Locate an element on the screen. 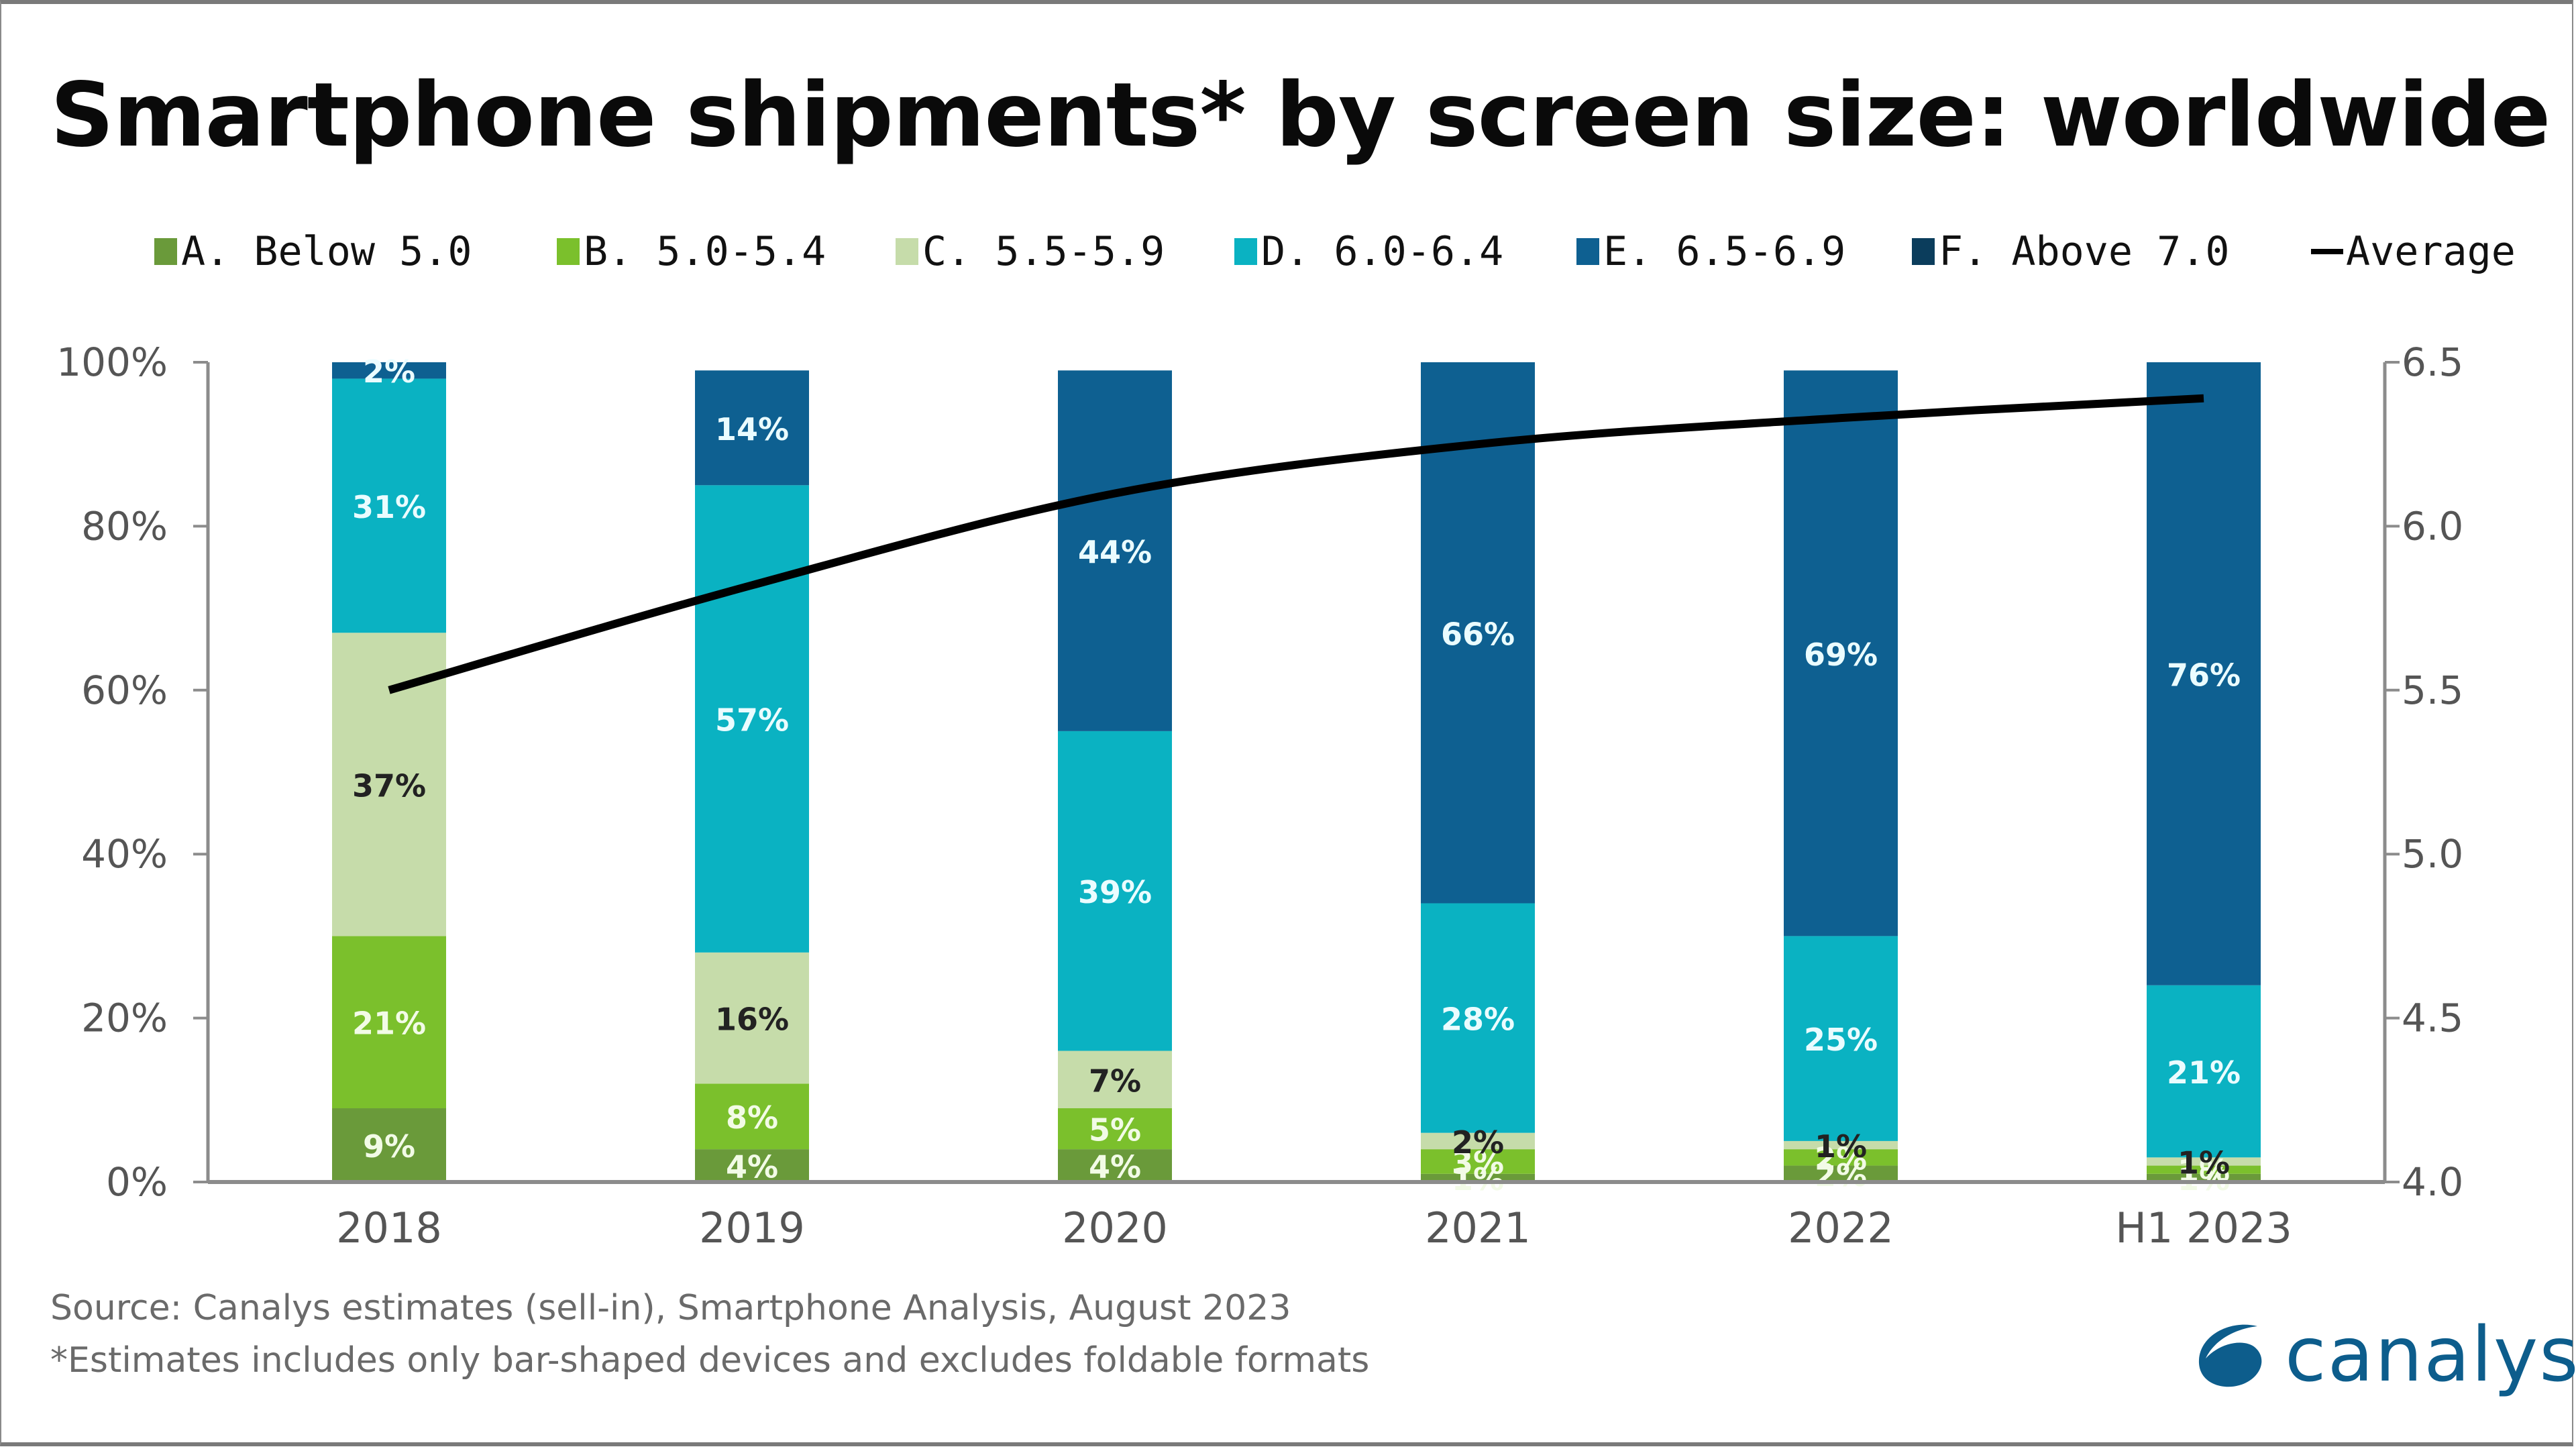  data-label: 7% is located at coordinates (1115, 1081).